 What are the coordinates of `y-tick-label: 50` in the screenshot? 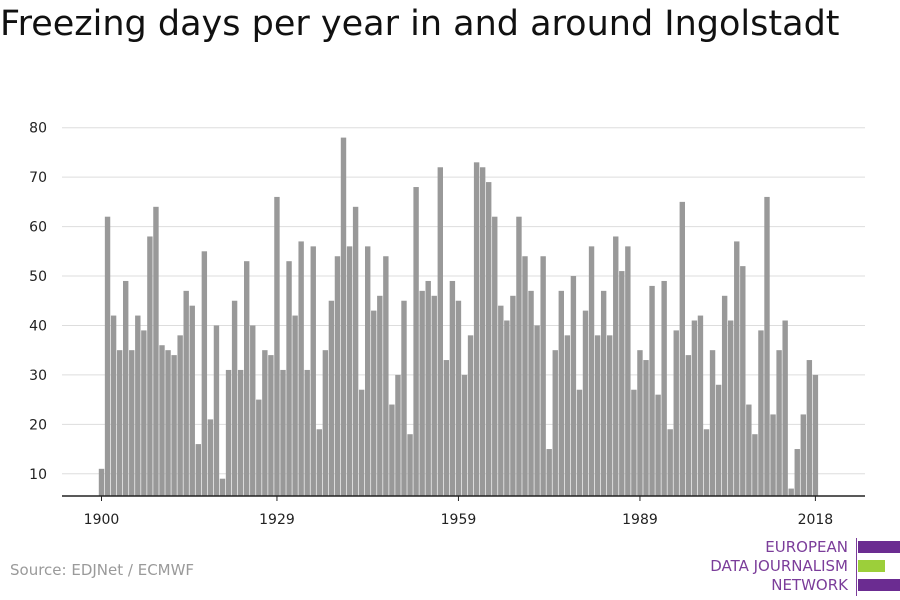 It's located at (38, 277).